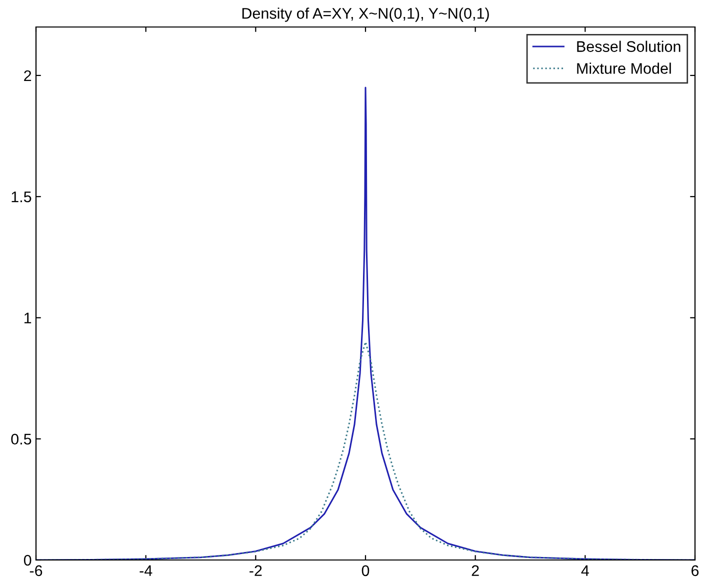  Describe the element at coordinates (22, 197) in the screenshot. I see `y-tick-label: 1.5` at that location.